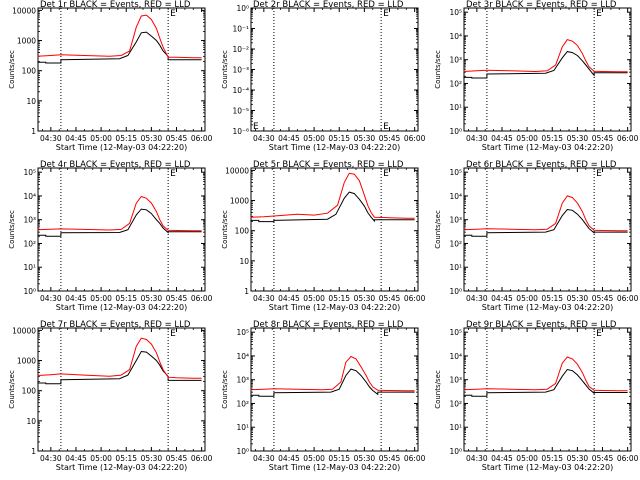  Describe the element at coordinates (240, 90) in the screenshot. I see `y-tick-label: 10⁻⁴` at that location.